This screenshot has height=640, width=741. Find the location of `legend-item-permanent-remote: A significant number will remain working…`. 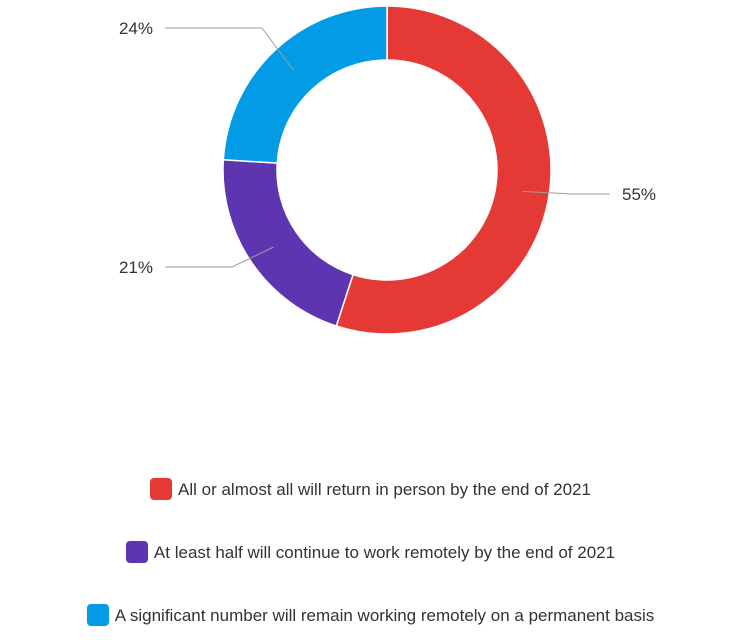

legend-item-permanent-remote: A significant number will remain working… is located at coordinates (370, 615).